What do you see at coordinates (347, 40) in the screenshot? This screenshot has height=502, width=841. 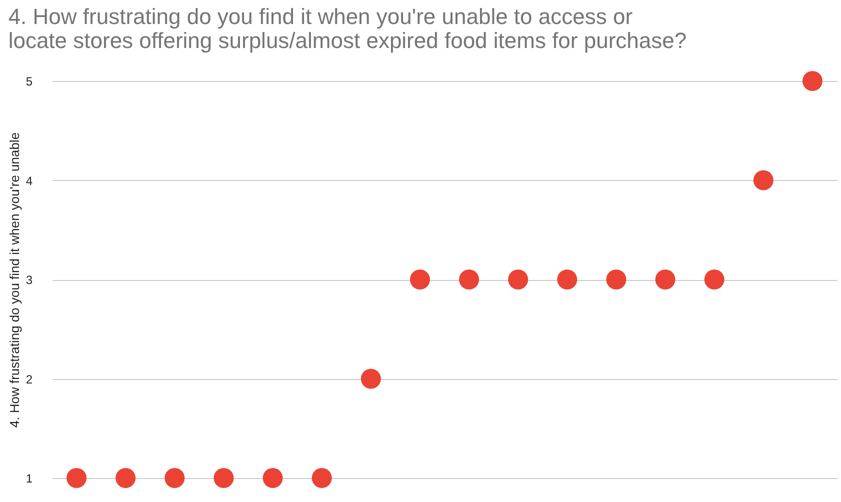 I see `text: locate stores offering surplus/almost expired food items for purchase?` at bounding box center [347, 40].